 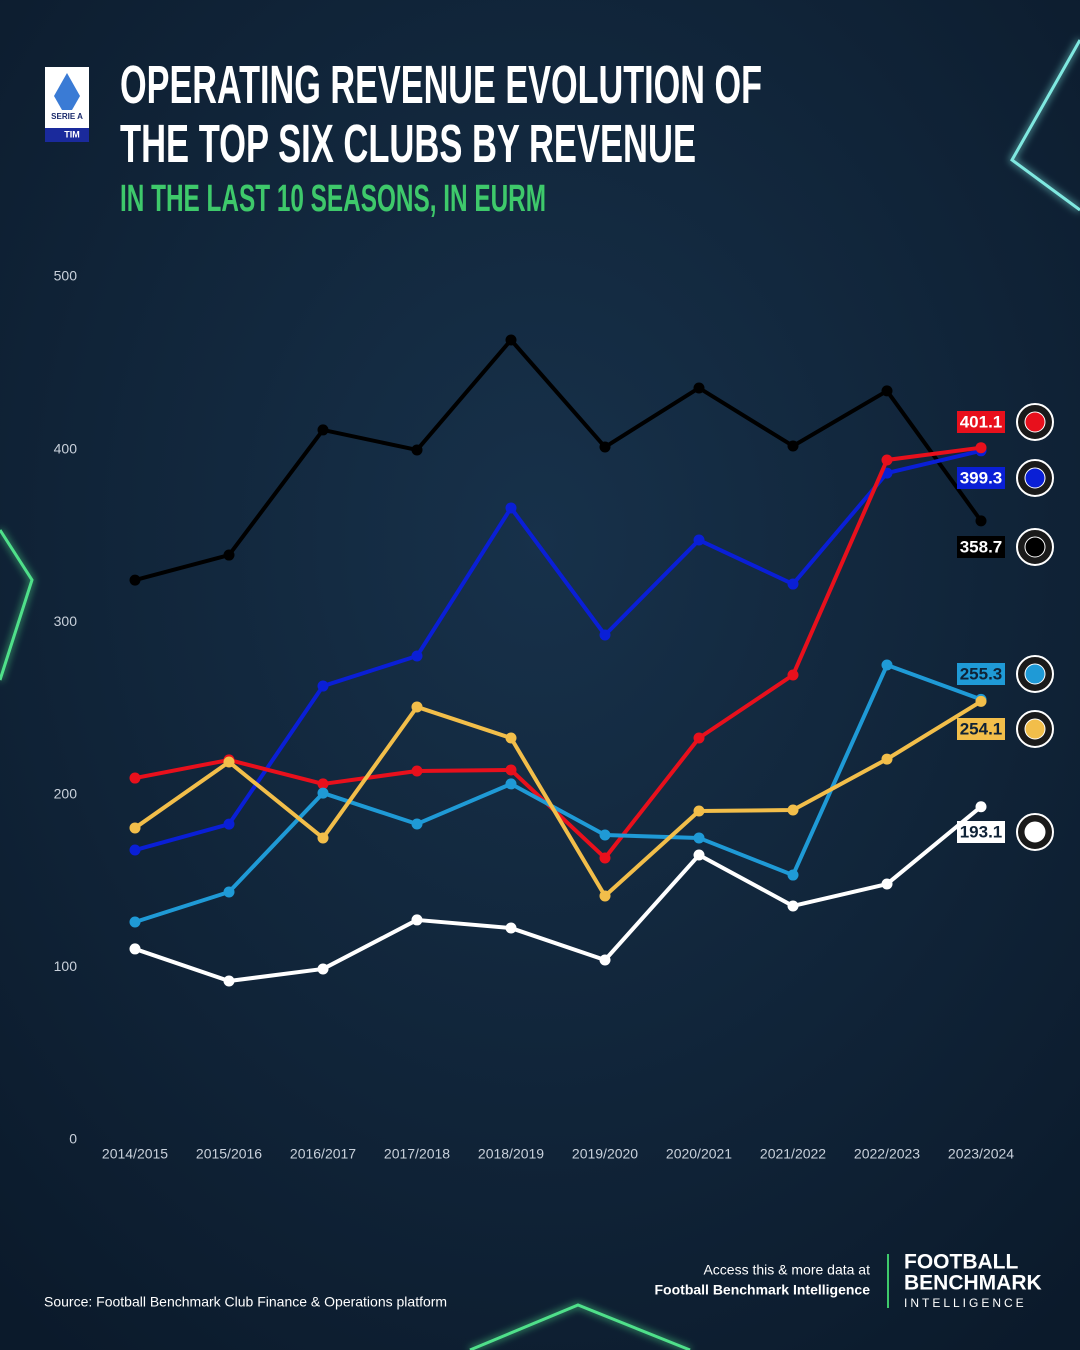 I want to click on y-tick-label: 500, so click(x=66, y=276).